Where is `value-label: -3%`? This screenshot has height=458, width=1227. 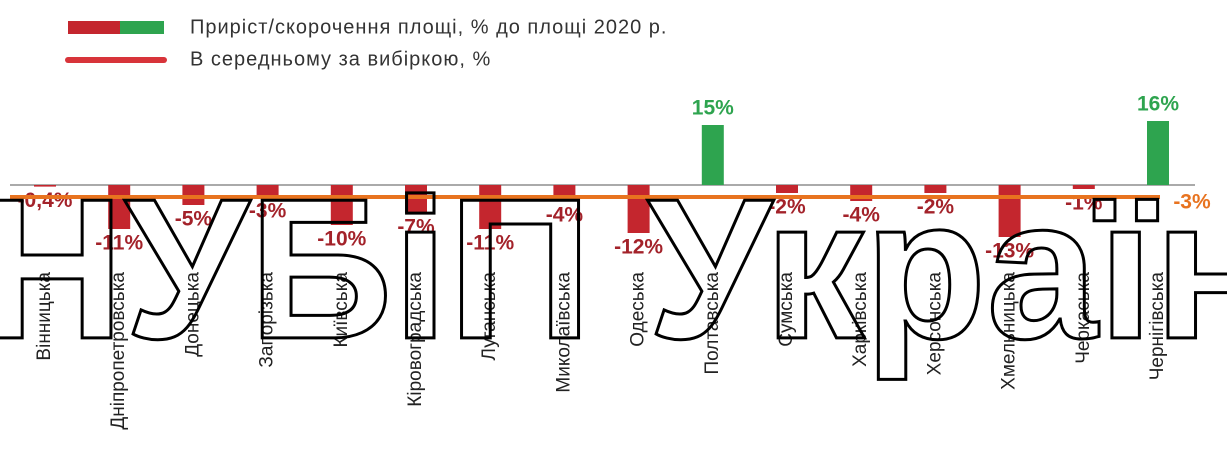
value-label: -3% is located at coordinates (268, 211).